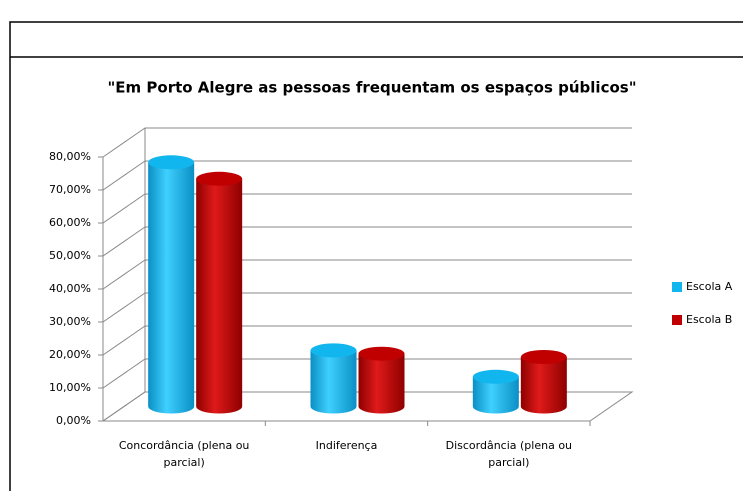  What do you see at coordinates (70, 354) in the screenshot?
I see `y-tick-label: 20,00%` at bounding box center [70, 354].